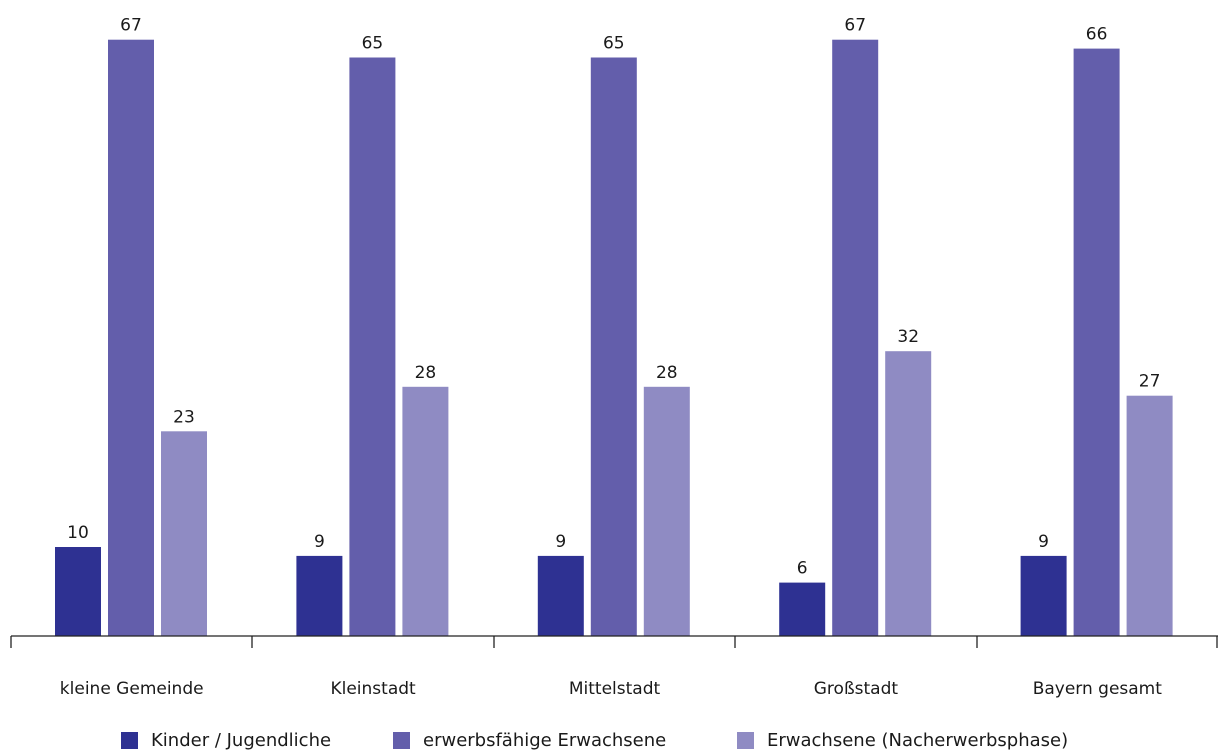 The height and width of the screenshot is (755, 1220). I want to click on category-label: Kleinstadt, so click(373, 689).